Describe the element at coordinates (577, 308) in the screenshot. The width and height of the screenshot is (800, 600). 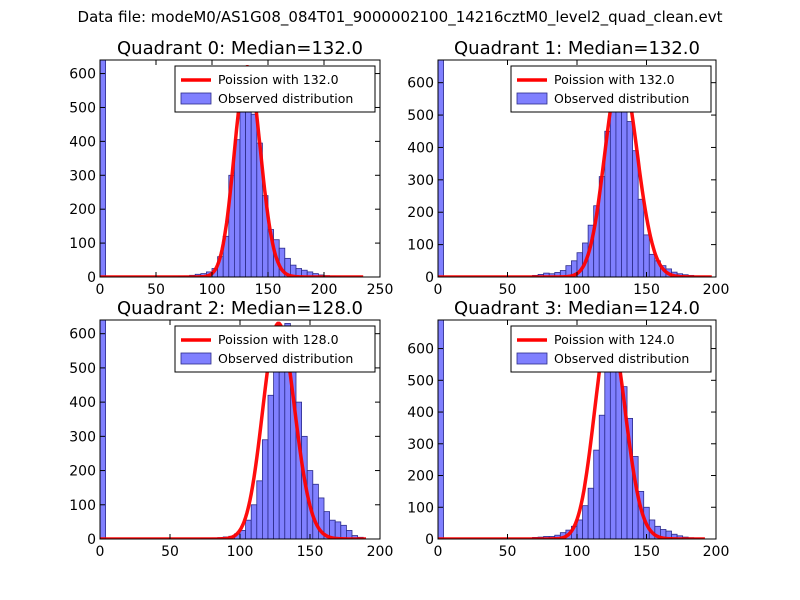
I see `quadrant-title: Quadrant 3: Median=124.0` at that location.